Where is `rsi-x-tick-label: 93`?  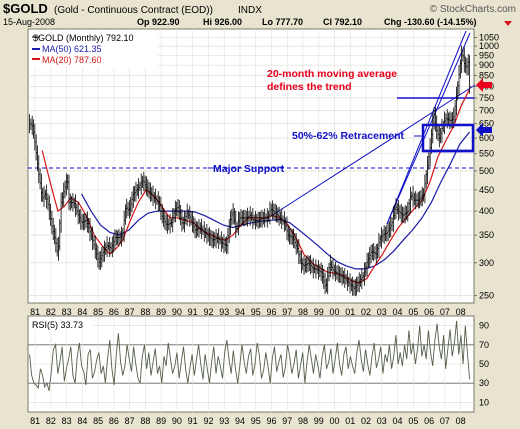
rsi-x-tick-label: 93 is located at coordinates (224, 421).